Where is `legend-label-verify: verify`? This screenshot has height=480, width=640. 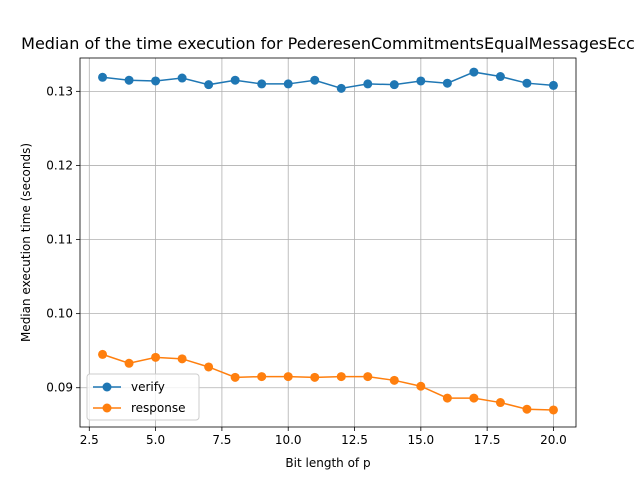
legend-label-verify: verify is located at coordinates (148, 387).